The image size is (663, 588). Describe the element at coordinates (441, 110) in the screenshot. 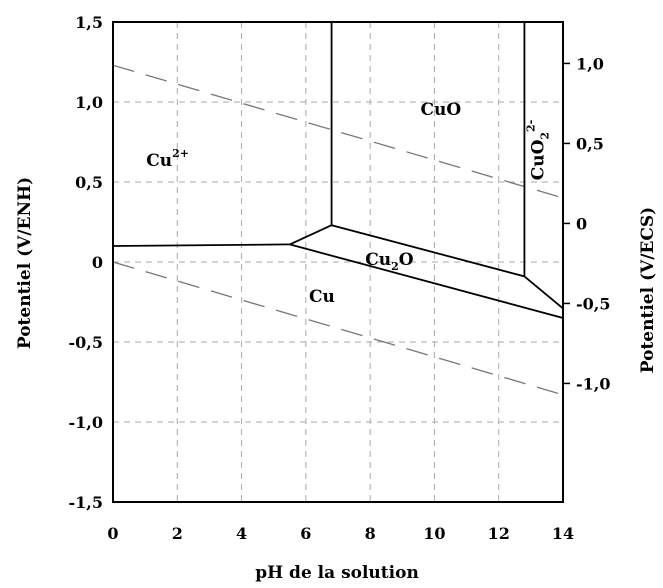

I see `region-label: CuO` at that location.